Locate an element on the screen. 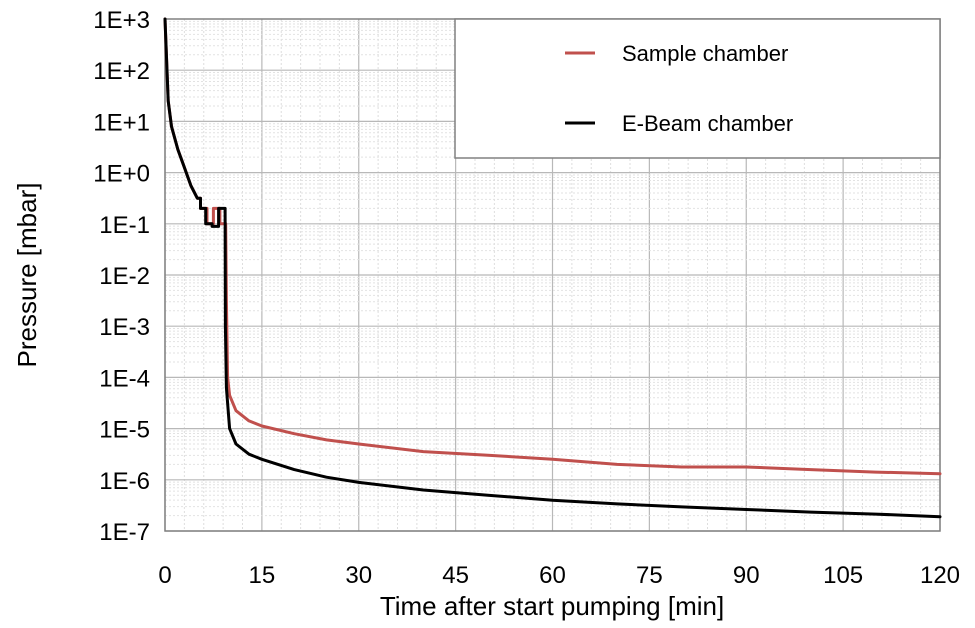 Image resolution: width=975 pixels, height=628 pixels. x-axis-title: Time after start pumping [min] is located at coordinates (552, 606).